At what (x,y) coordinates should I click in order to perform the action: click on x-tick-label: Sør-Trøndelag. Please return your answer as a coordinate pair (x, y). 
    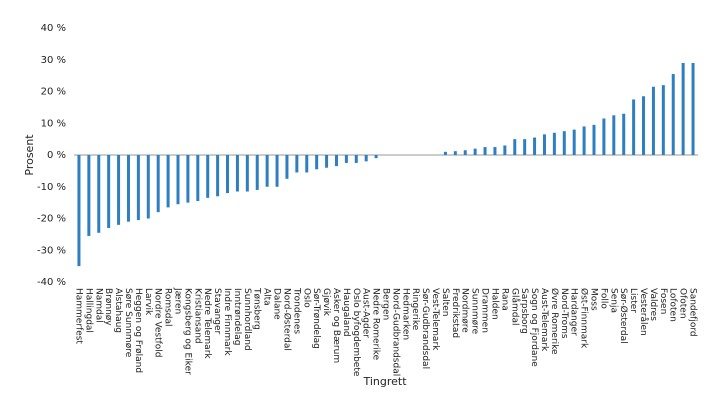
    Looking at the image, I should click on (316, 318).